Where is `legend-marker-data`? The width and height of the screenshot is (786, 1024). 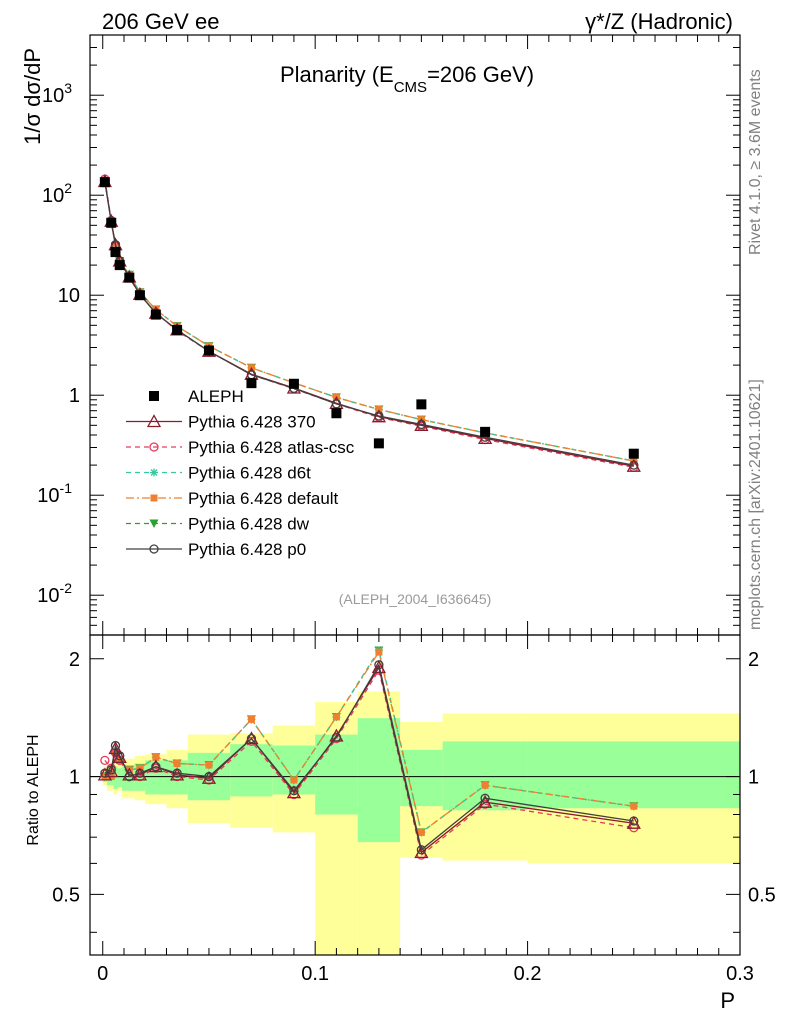
legend-marker-data is located at coordinates (154, 396).